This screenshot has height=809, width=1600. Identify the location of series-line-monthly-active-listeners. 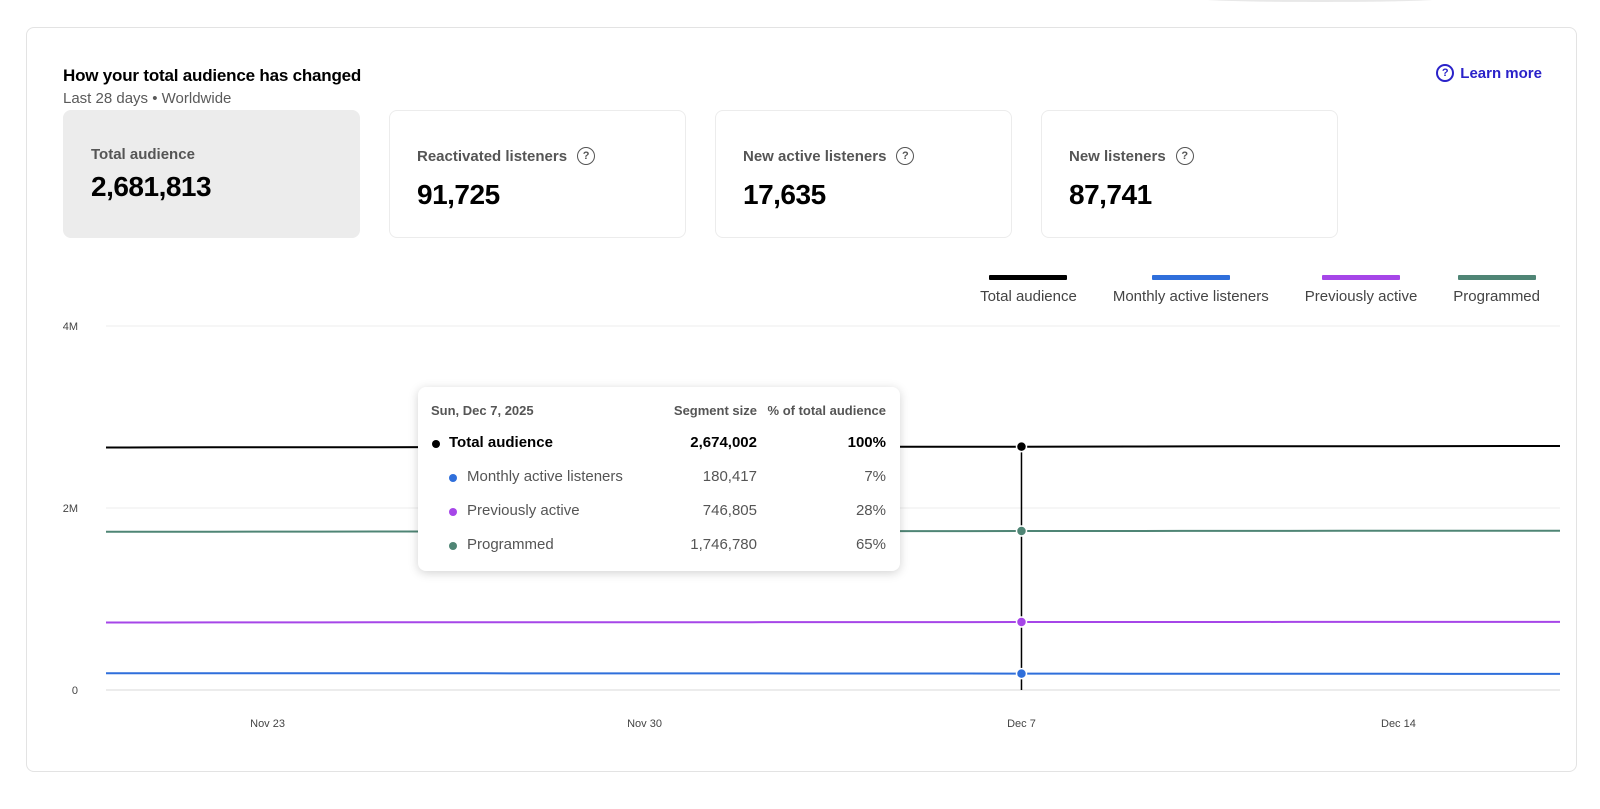
(833, 673).